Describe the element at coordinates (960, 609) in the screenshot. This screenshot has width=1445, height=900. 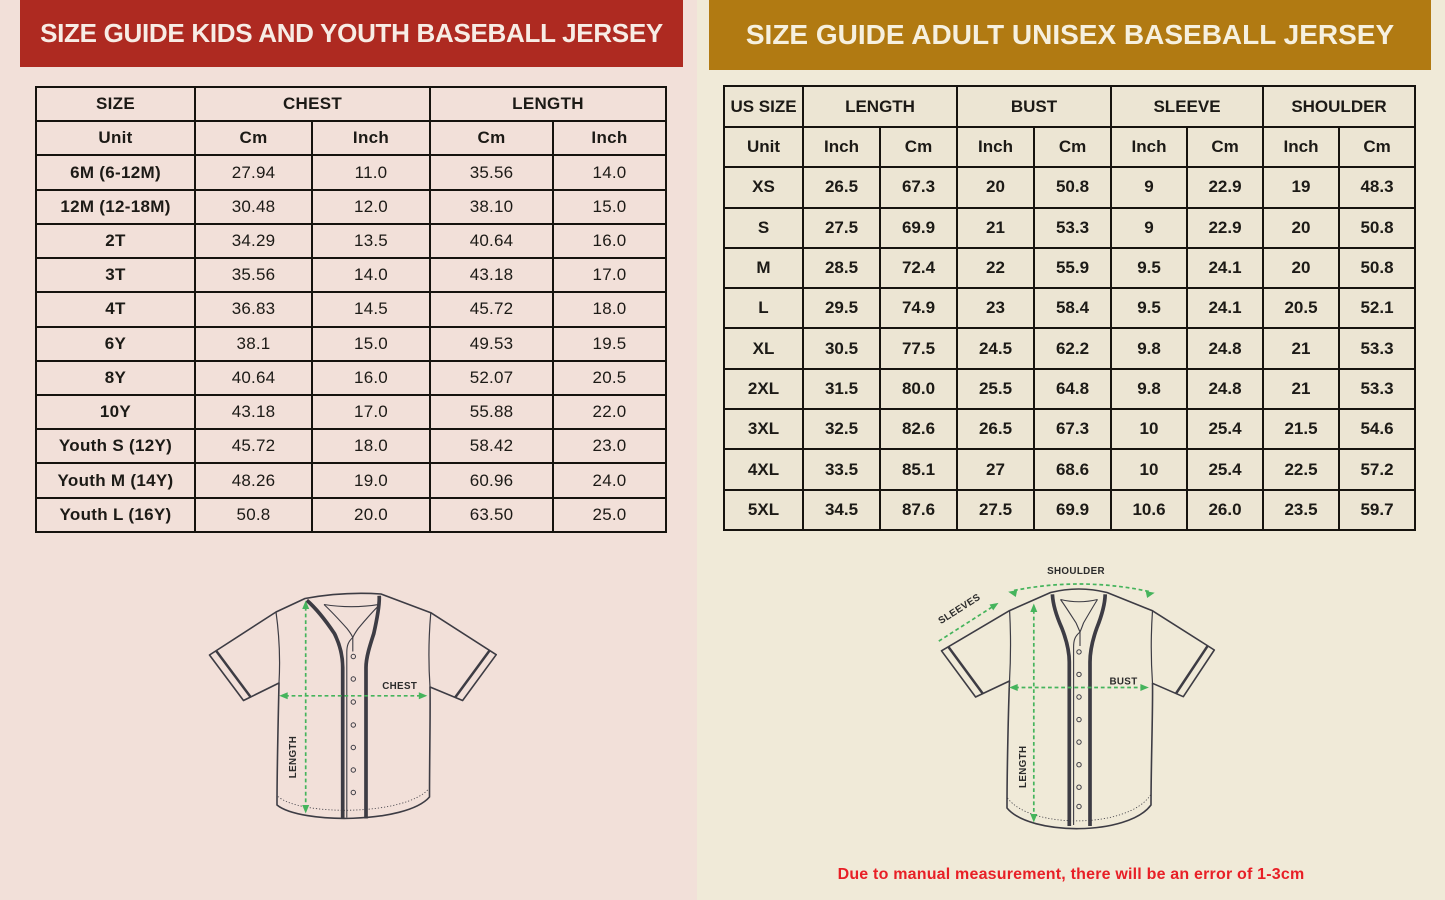
I see `svg-text: SLEEVES` at that location.